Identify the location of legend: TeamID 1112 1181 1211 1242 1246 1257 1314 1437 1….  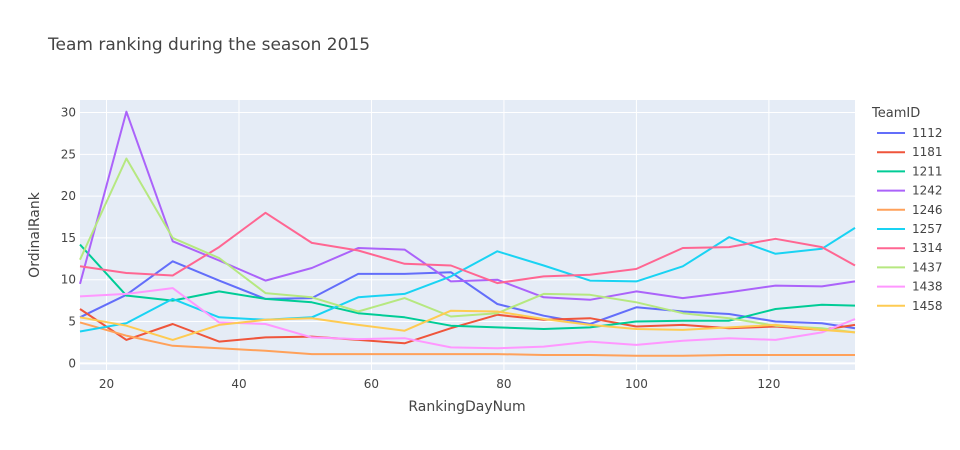
(907, 209).